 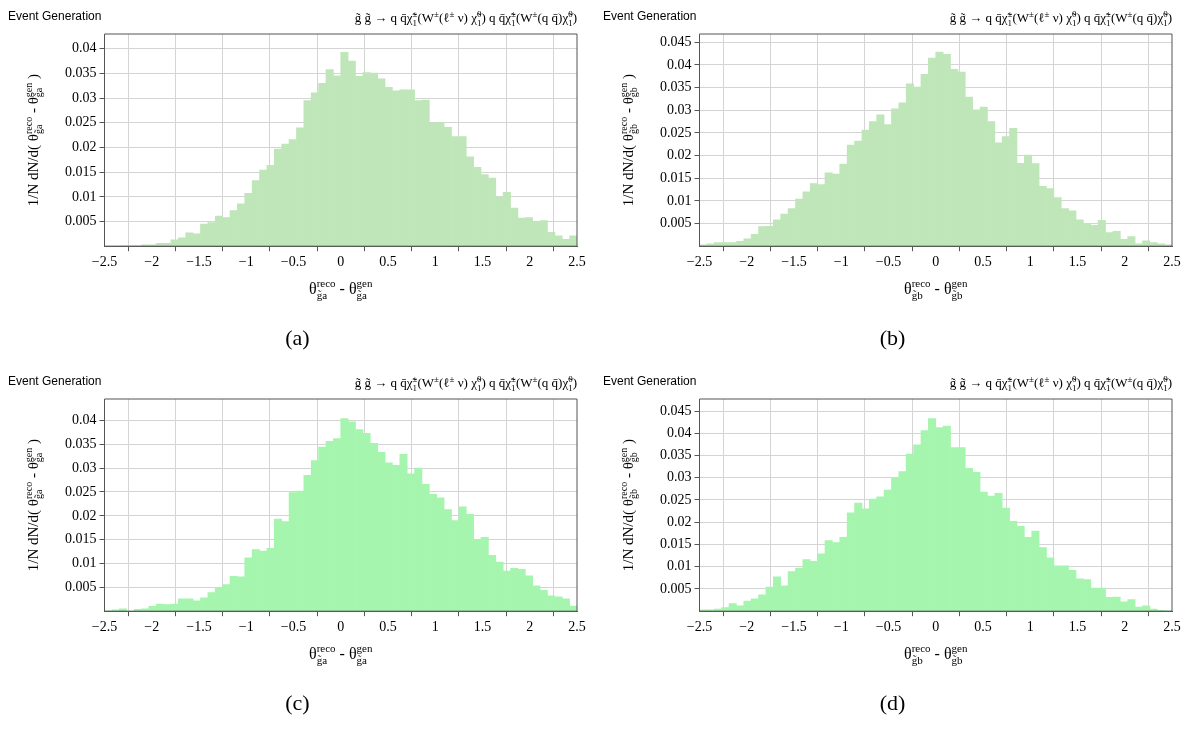 What do you see at coordinates (297, 338) in the screenshot?
I see `text: (a)` at bounding box center [297, 338].